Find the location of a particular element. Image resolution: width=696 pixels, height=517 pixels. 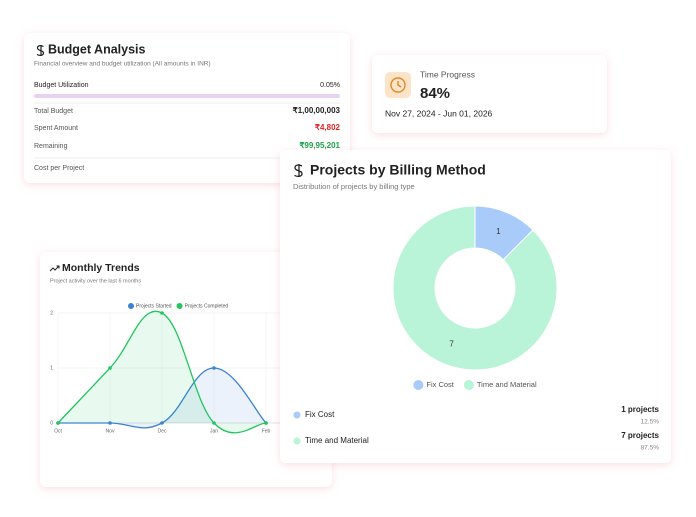

detail-count: 1 projects is located at coordinates (640, 409).